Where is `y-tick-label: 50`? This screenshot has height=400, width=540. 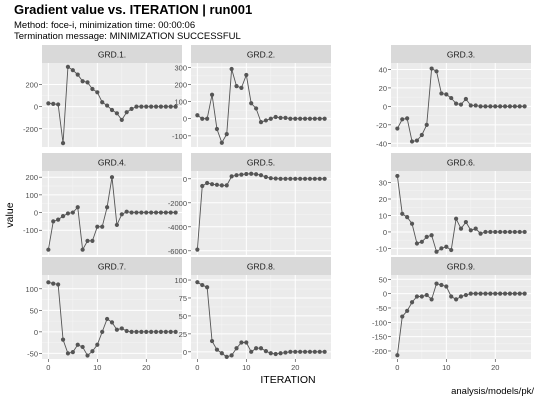
y-tick-label: 50 is located at coordinates (183, 316).